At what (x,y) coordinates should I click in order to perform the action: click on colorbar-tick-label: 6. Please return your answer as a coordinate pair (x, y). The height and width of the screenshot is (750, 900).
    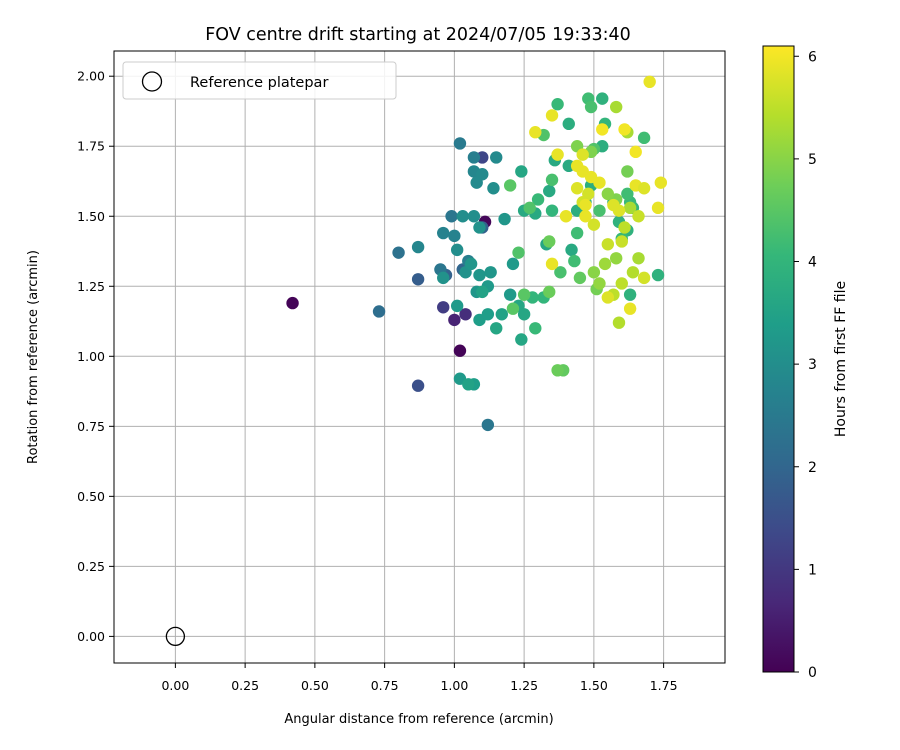
    Looking at the image, I should click on (812, 57).